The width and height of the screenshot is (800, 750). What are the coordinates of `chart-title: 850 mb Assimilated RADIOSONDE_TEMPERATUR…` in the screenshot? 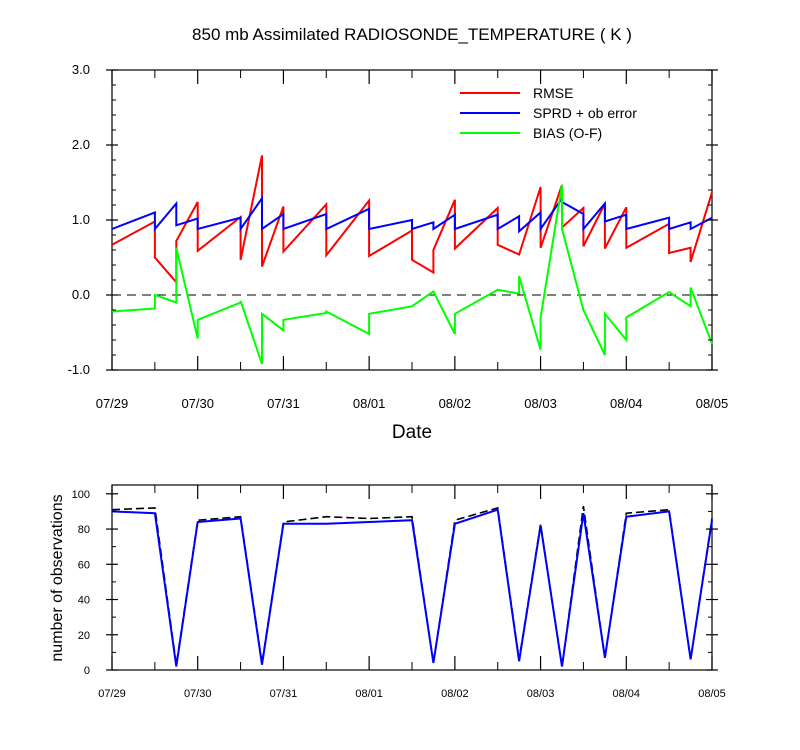 It's located at (412, 34).